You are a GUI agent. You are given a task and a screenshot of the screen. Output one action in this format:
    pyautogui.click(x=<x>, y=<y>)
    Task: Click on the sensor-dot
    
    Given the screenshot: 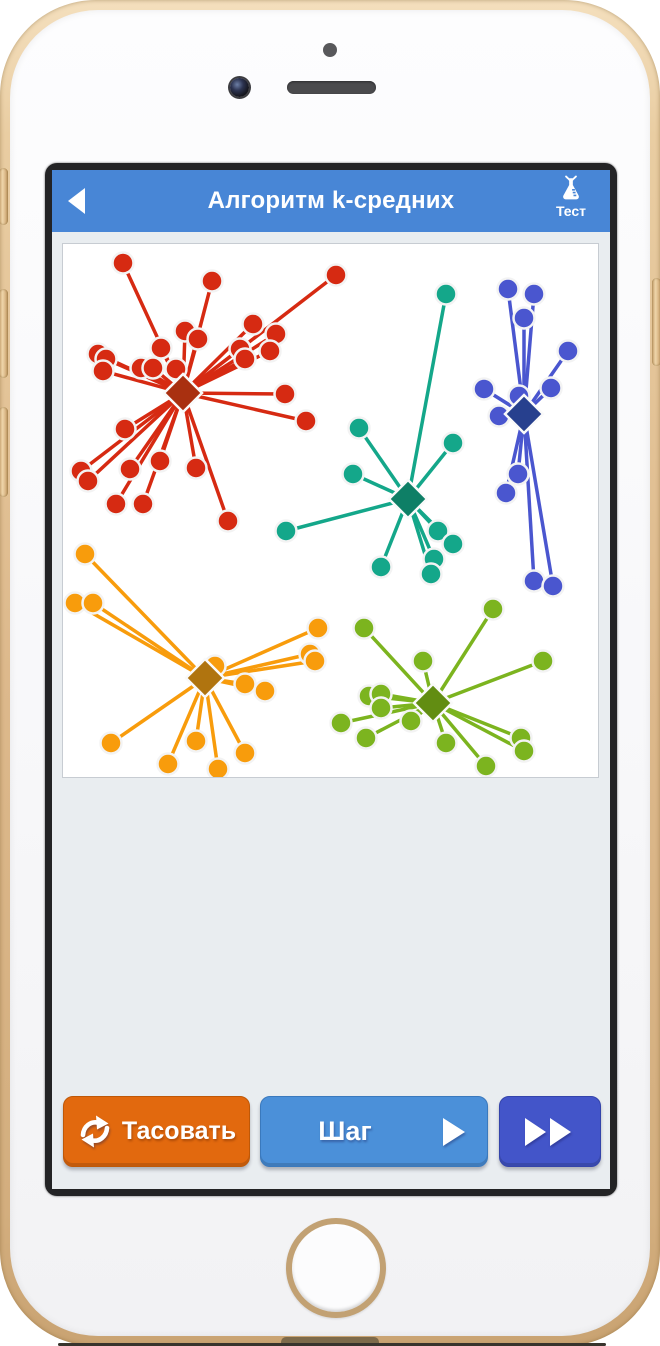 What is the action you would take?
    pyautogui.click(x=330, y=50)
    